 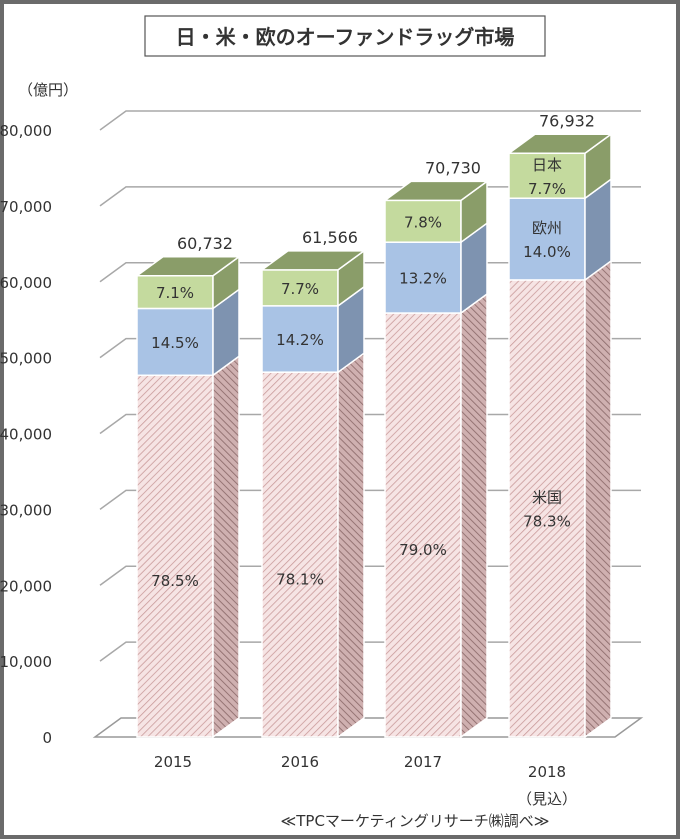 I want to click on percent-label: 14.2%, so click(x=300, y=340).